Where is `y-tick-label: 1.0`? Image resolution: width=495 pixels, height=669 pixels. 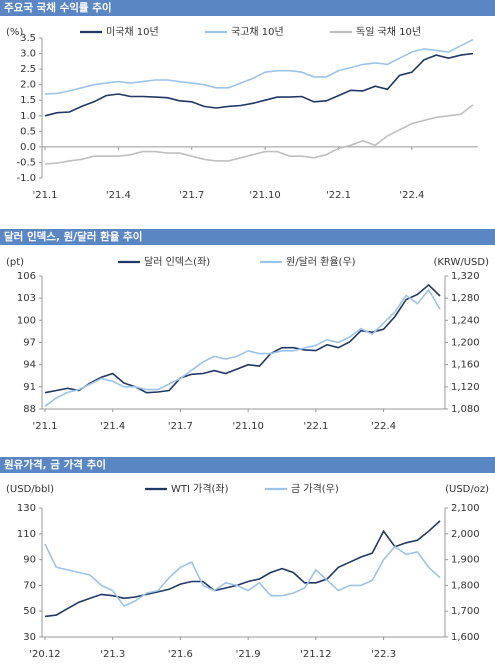
y-tick-label: 1.0 is located at coordinates (28, 116).